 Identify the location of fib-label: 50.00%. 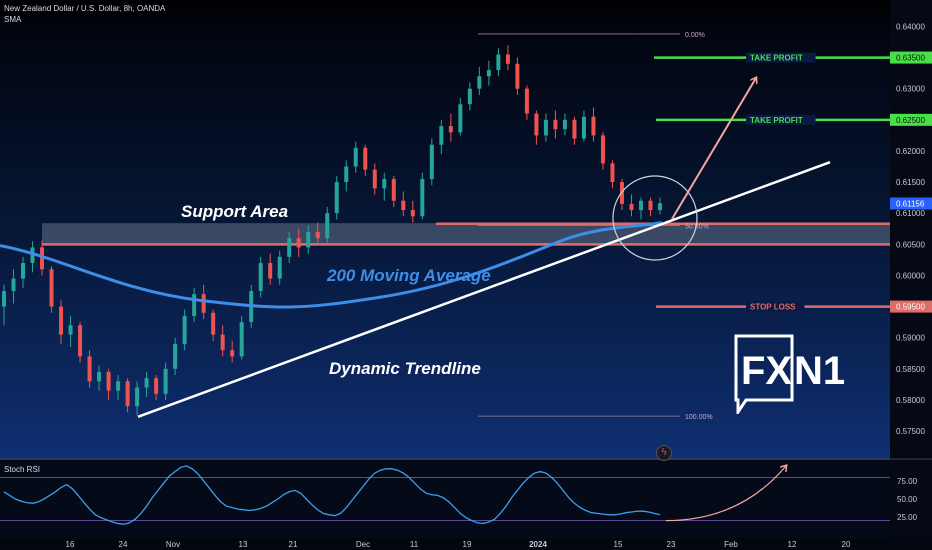
(697, 227).